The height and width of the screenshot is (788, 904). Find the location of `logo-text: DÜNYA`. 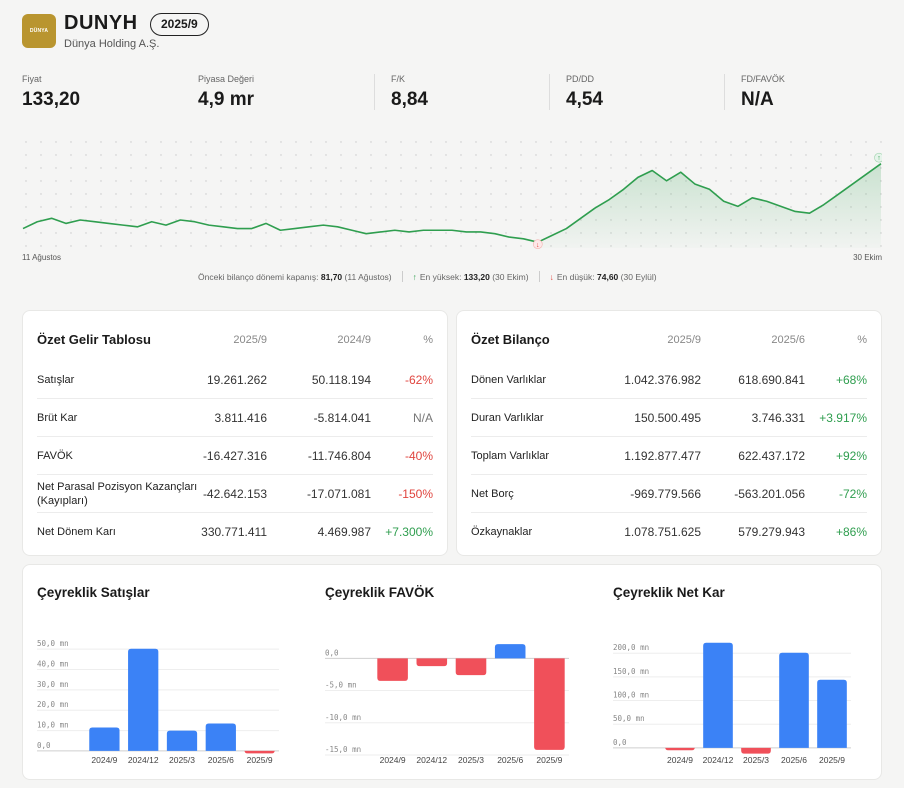

logo-text: DÜNYA is located at coordinates (39, 31).